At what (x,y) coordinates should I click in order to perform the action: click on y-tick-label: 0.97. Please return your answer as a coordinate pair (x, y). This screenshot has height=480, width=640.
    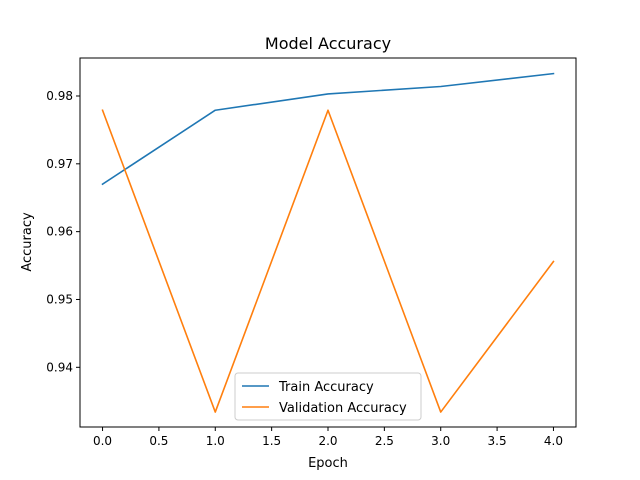
    Looking at the image, I should click on (59, 164).